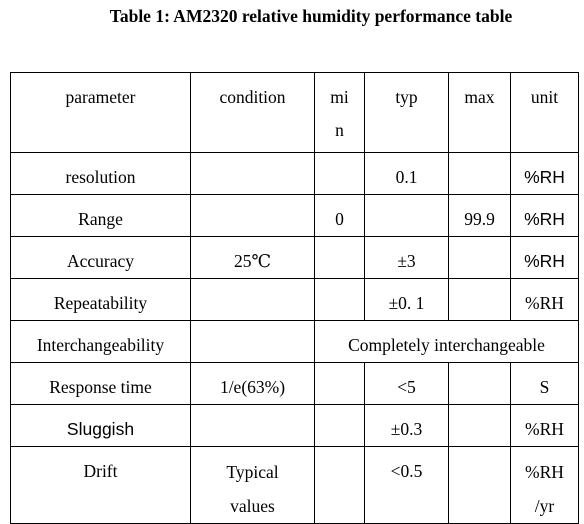  Describe the element at coordinates (252, 257) in the screenshot. I see `cell-condition: 25℃` at that location.